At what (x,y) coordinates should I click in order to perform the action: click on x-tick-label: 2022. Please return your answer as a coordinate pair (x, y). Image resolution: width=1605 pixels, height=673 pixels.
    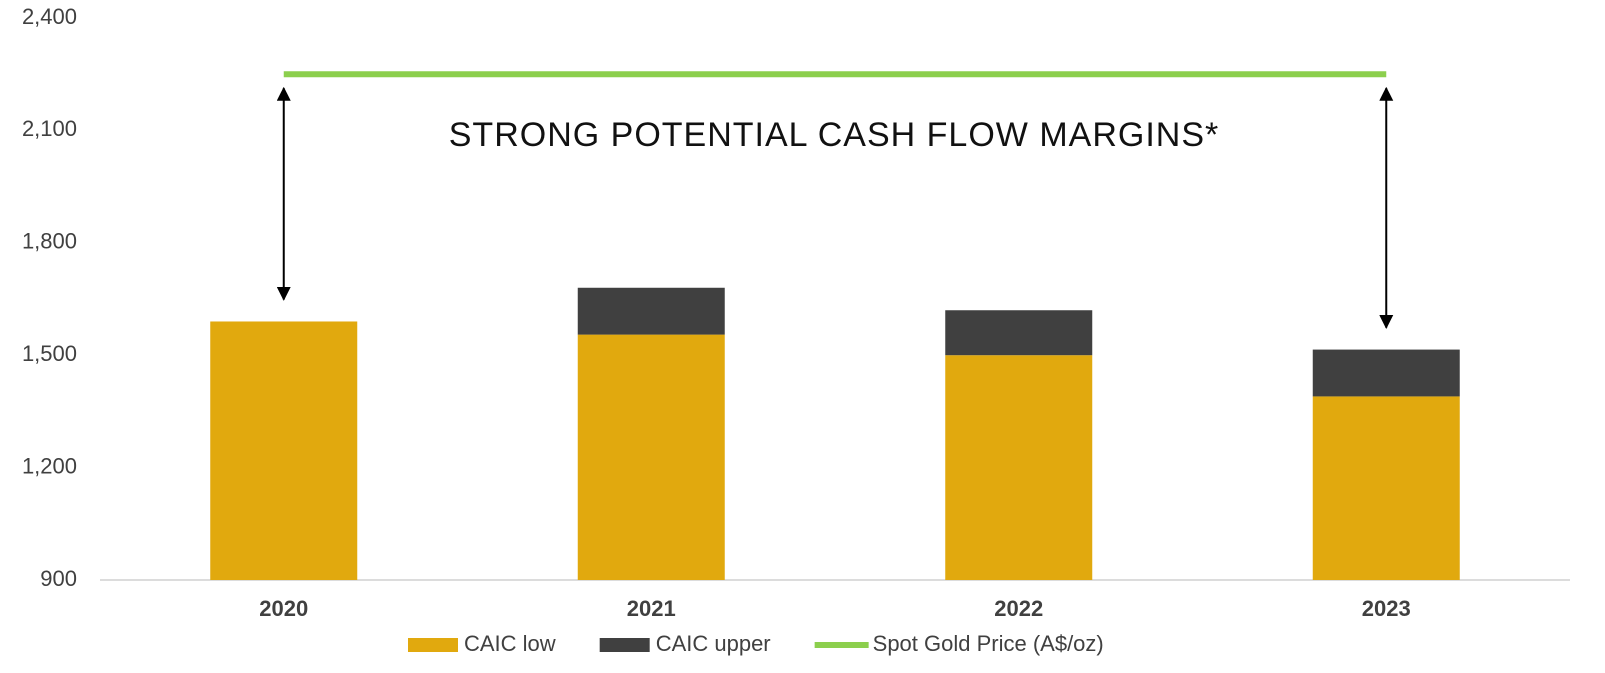
    Looking at the image, I should click on (1018, 608).